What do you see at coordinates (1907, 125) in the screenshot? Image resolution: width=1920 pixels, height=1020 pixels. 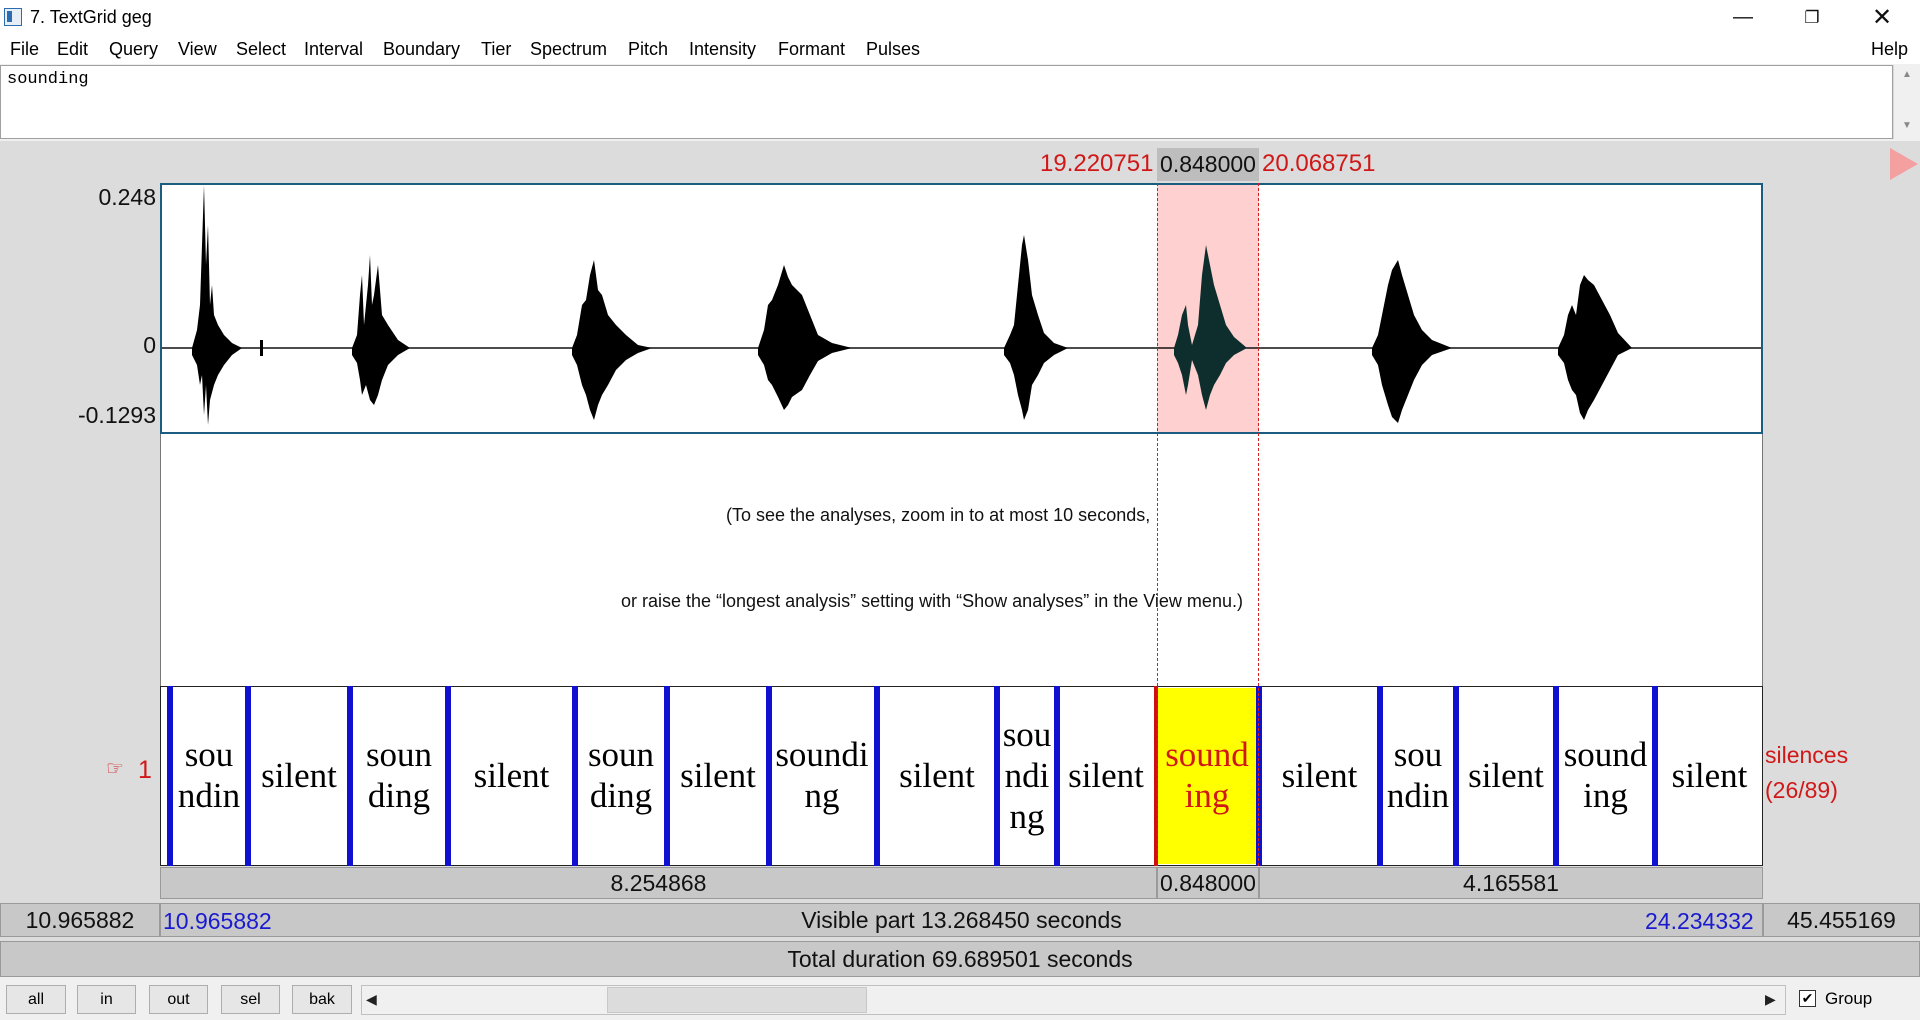 I see `scroll-down-icon: ▼` at bounding box center [1907, 125].